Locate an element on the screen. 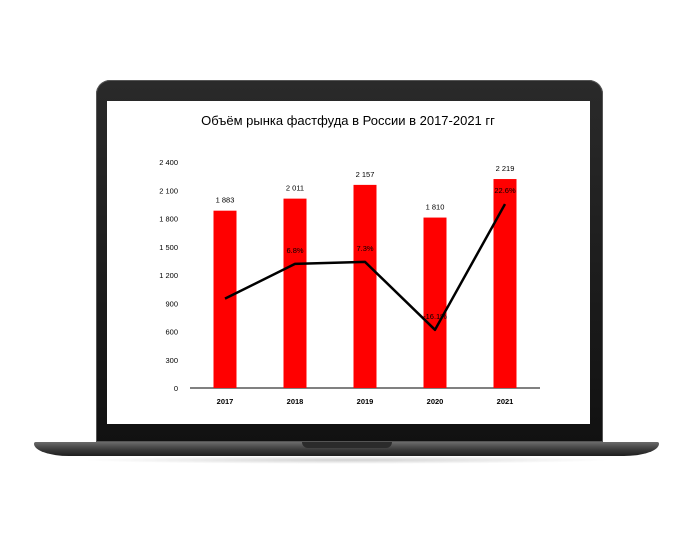  bar-value-label: 1 810 is located at coordinates (435, 207).